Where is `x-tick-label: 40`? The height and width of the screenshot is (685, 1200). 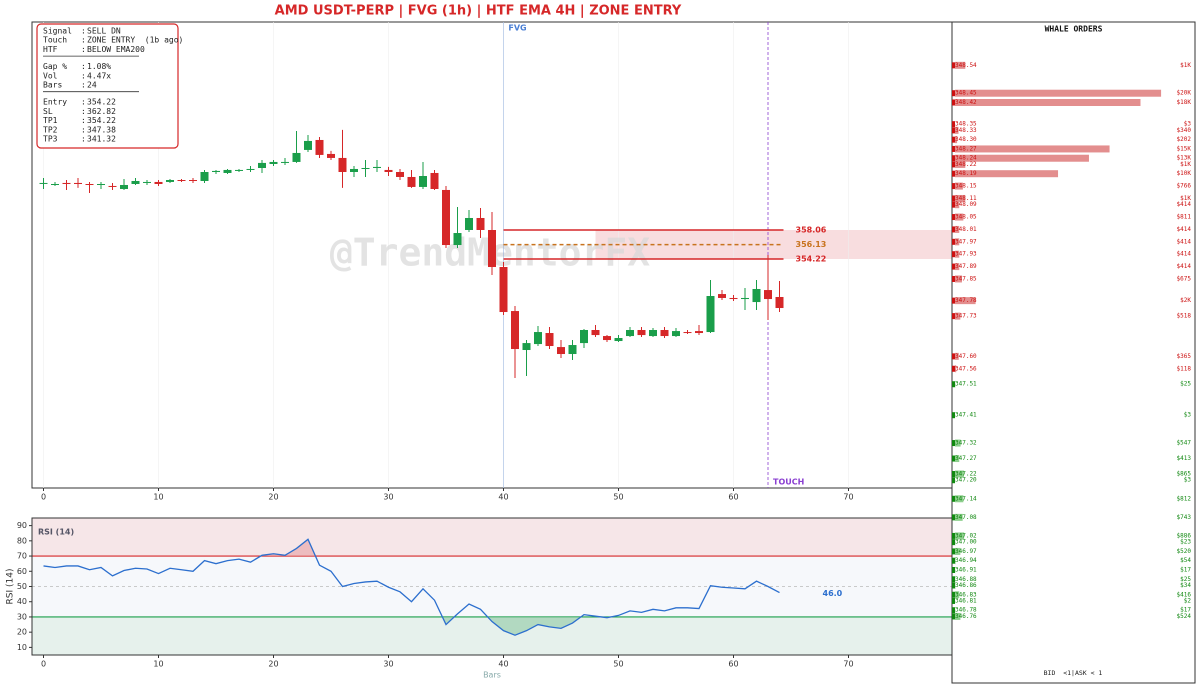 x-tick-label: 40 is located at coordinates (503, 664).